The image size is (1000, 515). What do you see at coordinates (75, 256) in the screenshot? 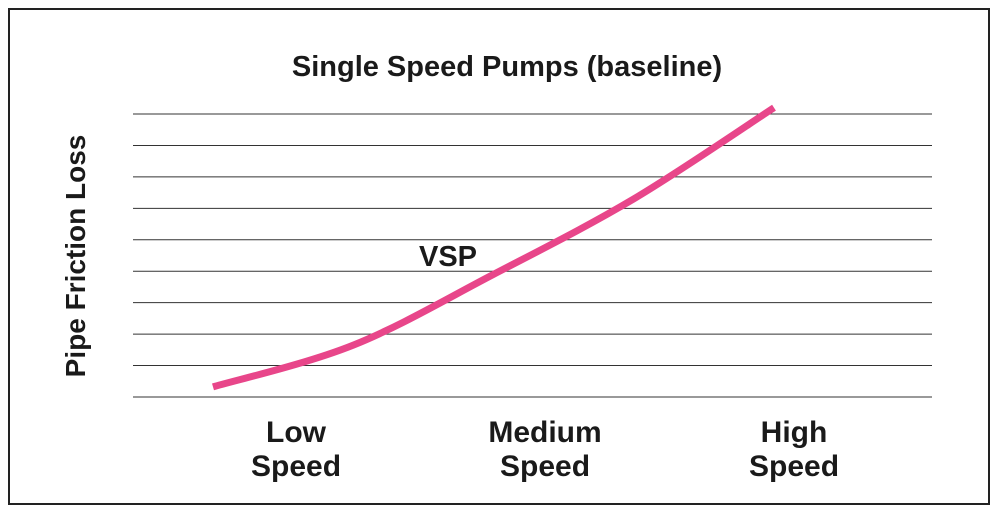
I see `y-axis-label: Pipe Friction Loss` at bounding box center [75, 256].